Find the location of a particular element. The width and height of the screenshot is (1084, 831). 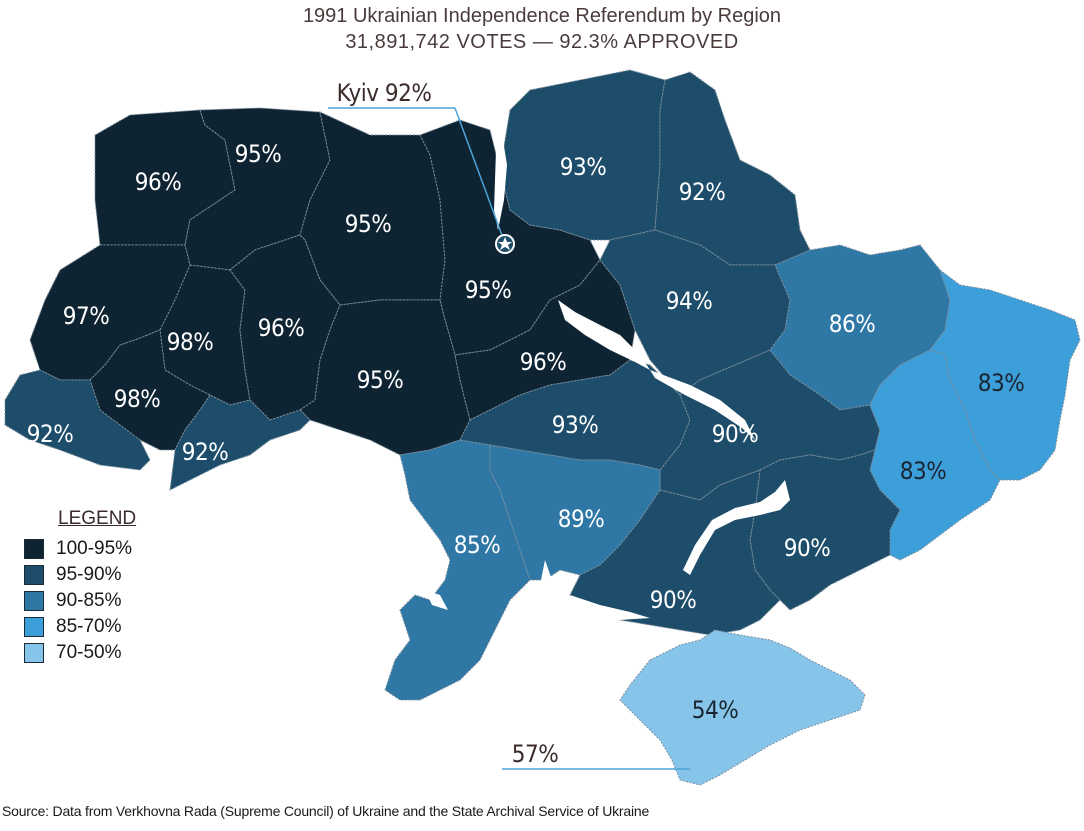

legend-title: LEGEND is located at coordinates (97, 518).